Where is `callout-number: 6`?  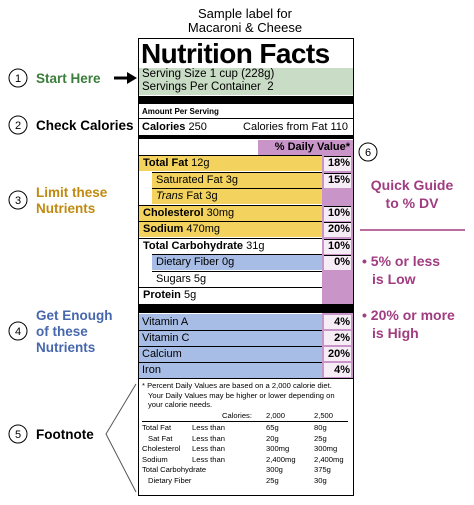
callout-number: 6 is located at coordinates (368, 153).